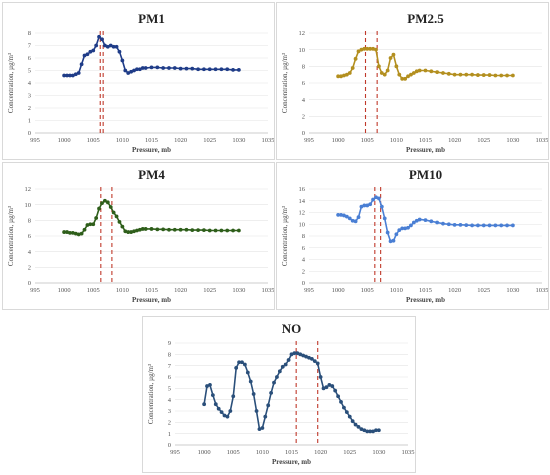 Image resolution: width=550 pixels, height=475 pixels. I want to click on x-tick-label: 1005, so click(233, 452).